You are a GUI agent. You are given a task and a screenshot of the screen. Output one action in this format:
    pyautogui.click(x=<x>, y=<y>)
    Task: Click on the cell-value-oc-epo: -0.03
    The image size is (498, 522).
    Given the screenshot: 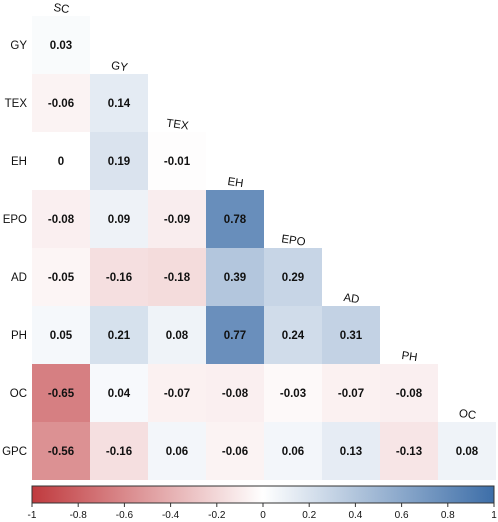 What is the action you would take?
    pyautogui.click(x=293, y=394)
    